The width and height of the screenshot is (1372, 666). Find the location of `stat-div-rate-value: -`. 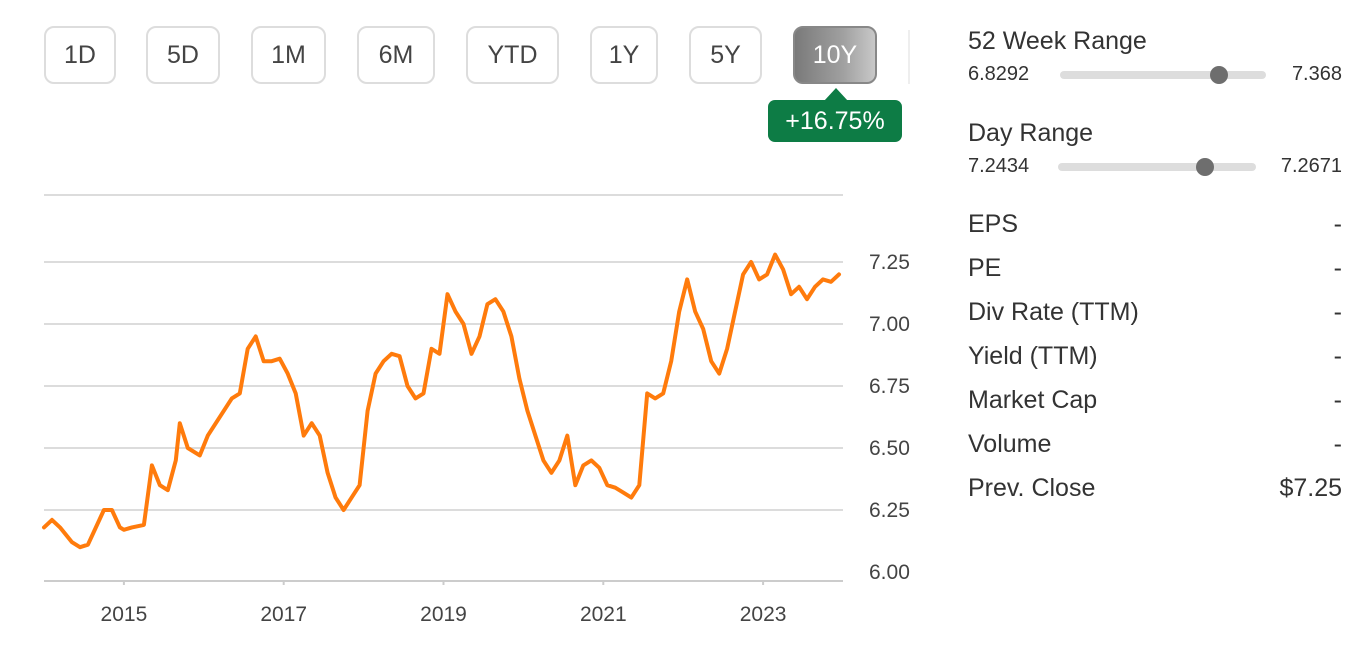

stat-div-rate-value: - is located at coordinates (1337, 312).